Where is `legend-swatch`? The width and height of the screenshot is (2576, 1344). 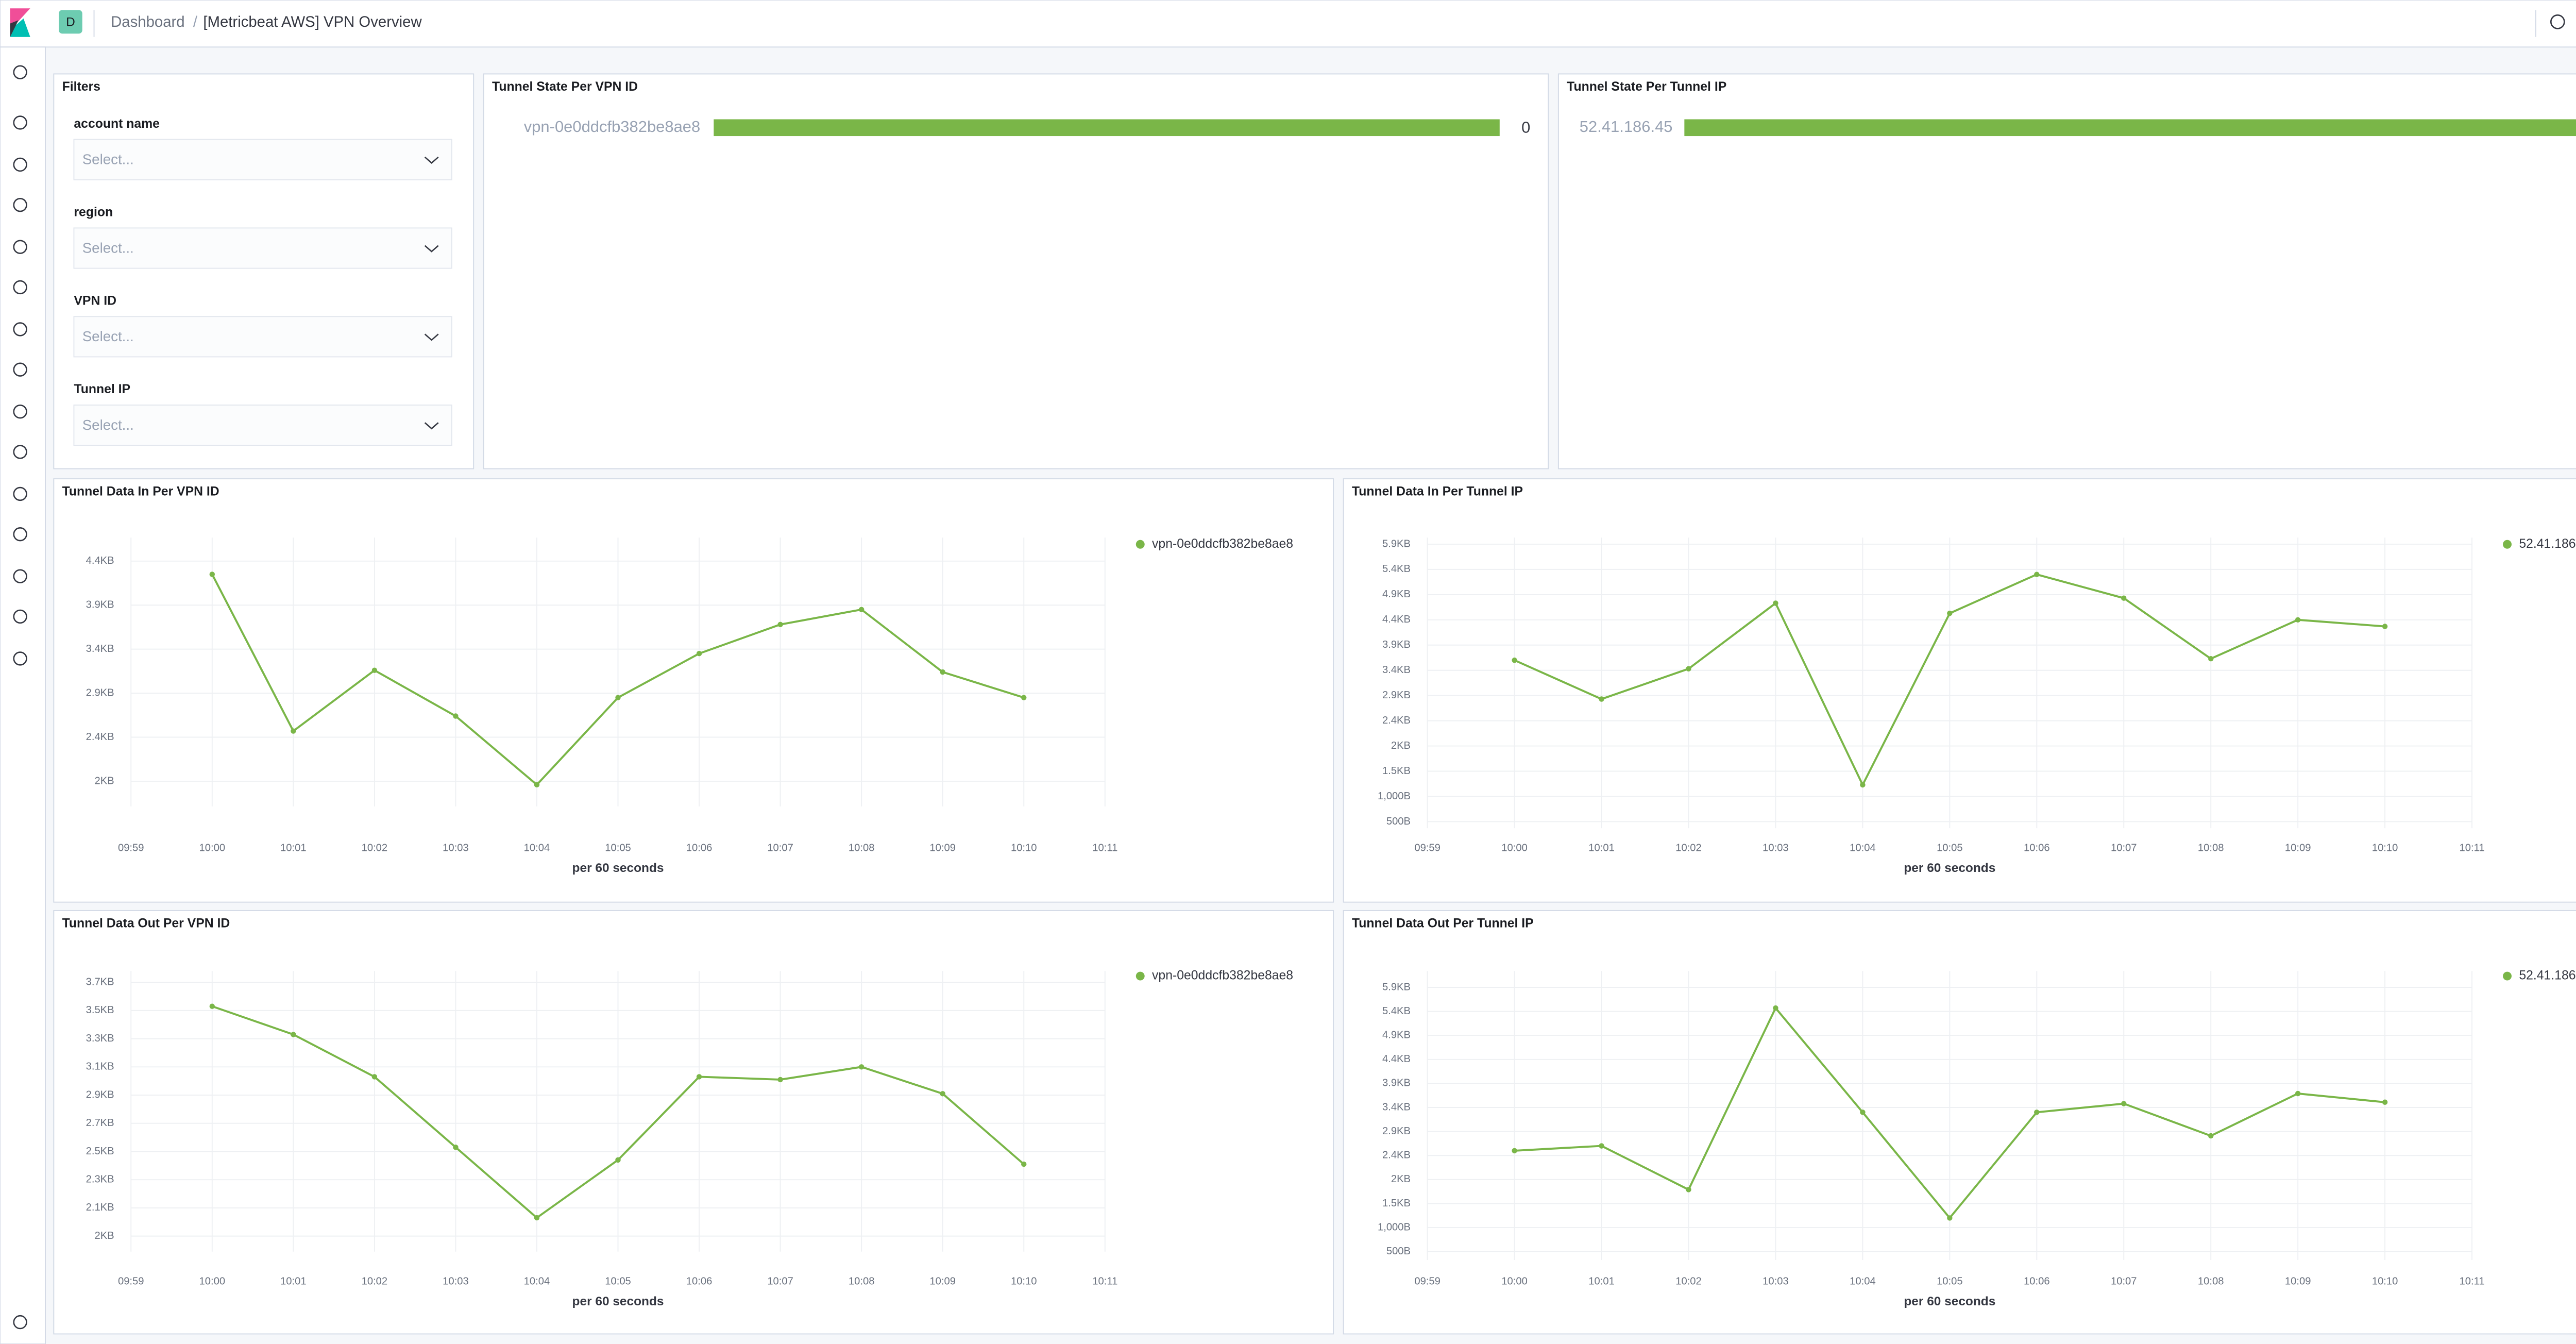 legend-swatch is located at coordinates (2508, 976).